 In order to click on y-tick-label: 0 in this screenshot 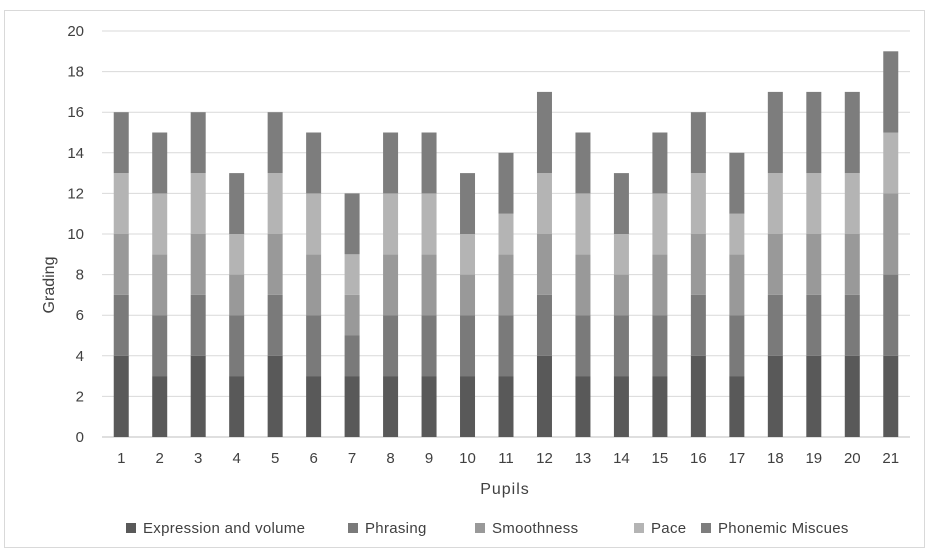, I will do `click(80, 437)`.